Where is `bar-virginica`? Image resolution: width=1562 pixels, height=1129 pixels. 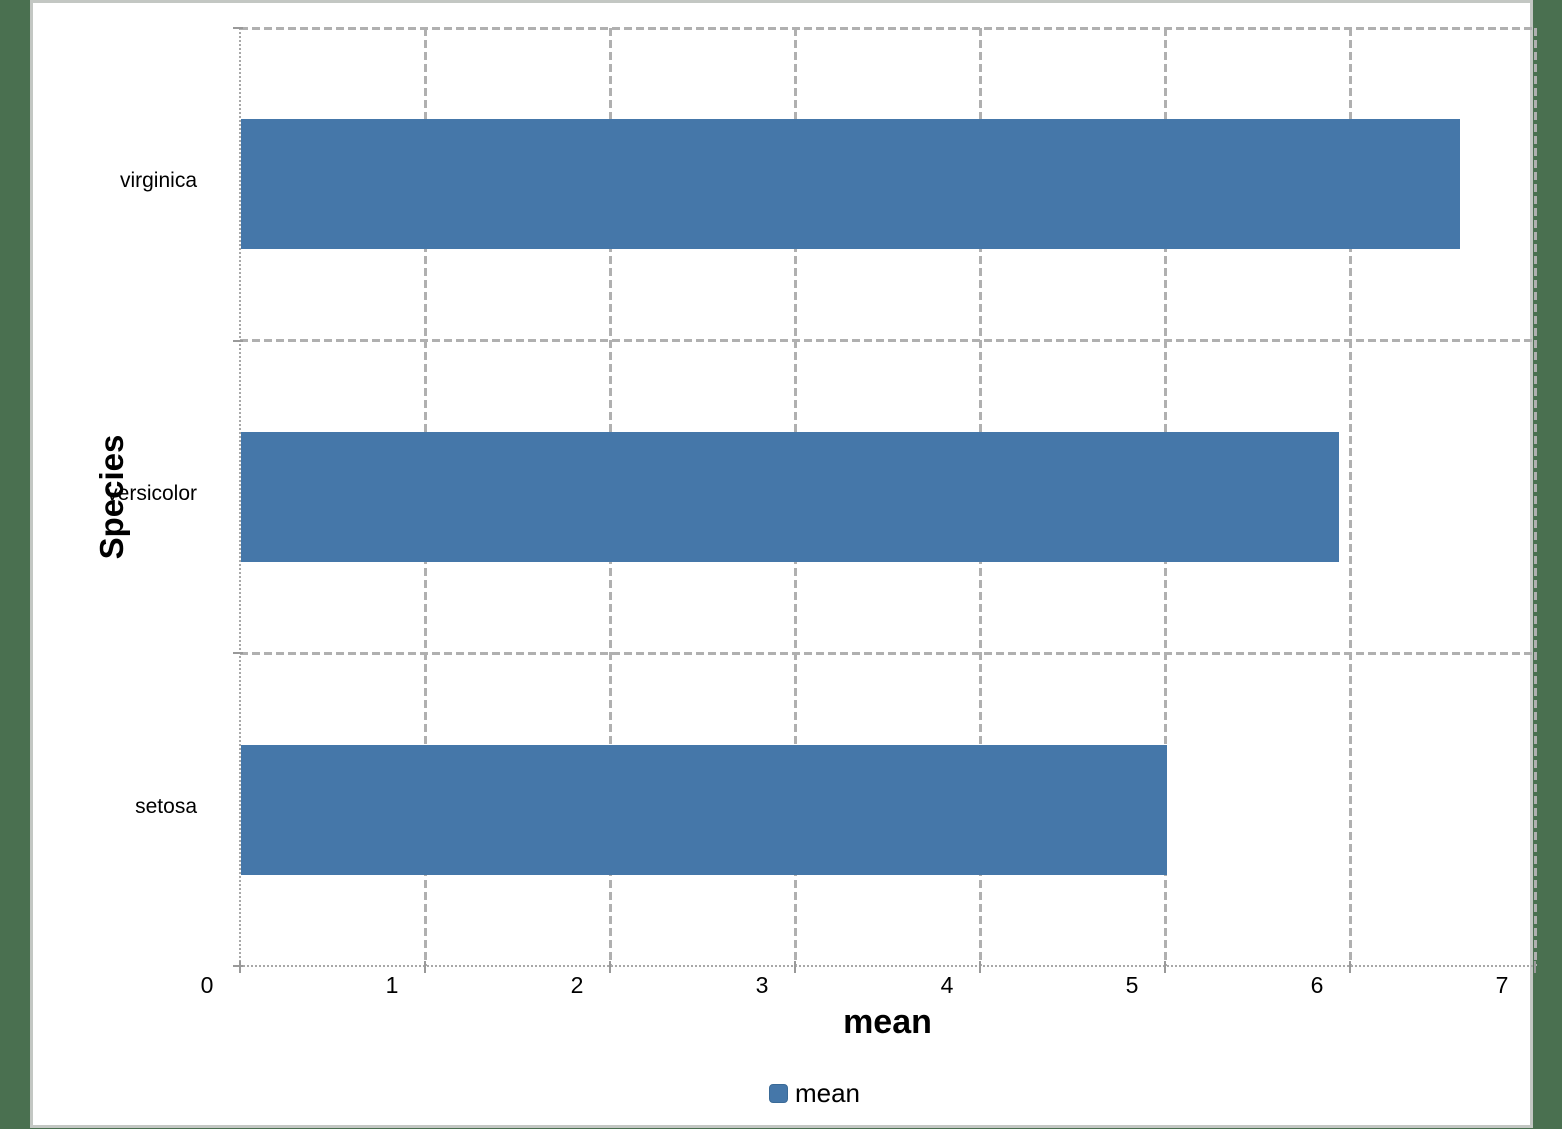 bar-virginica is located at coordinates (850, 184).